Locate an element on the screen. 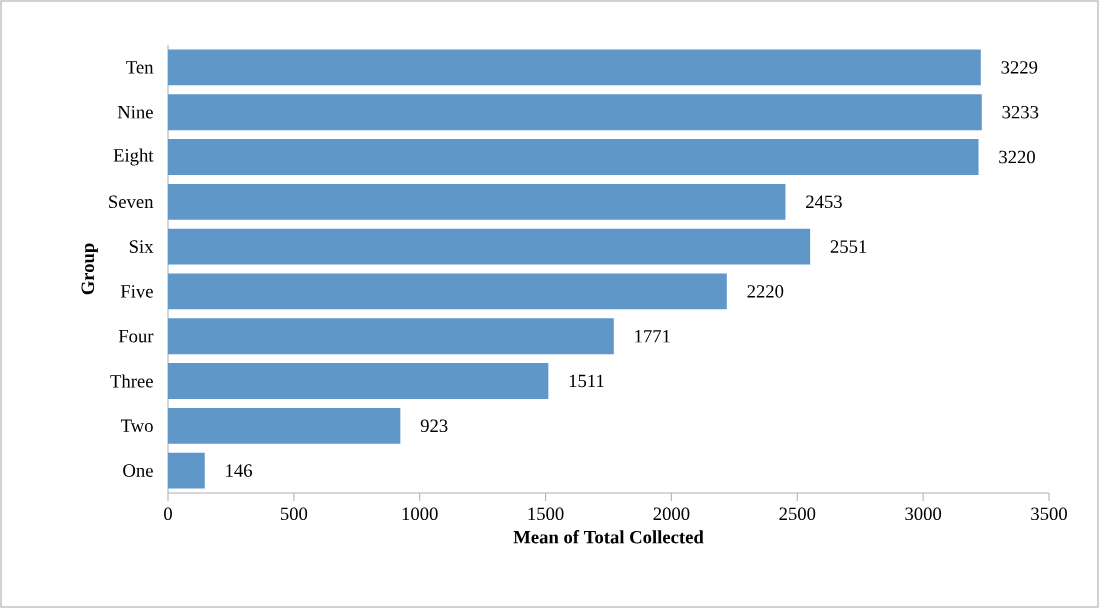 This screenshot has width=1099, height=608. x-axis-title: Mean of Total Collected is located at coordinates (608, 537).